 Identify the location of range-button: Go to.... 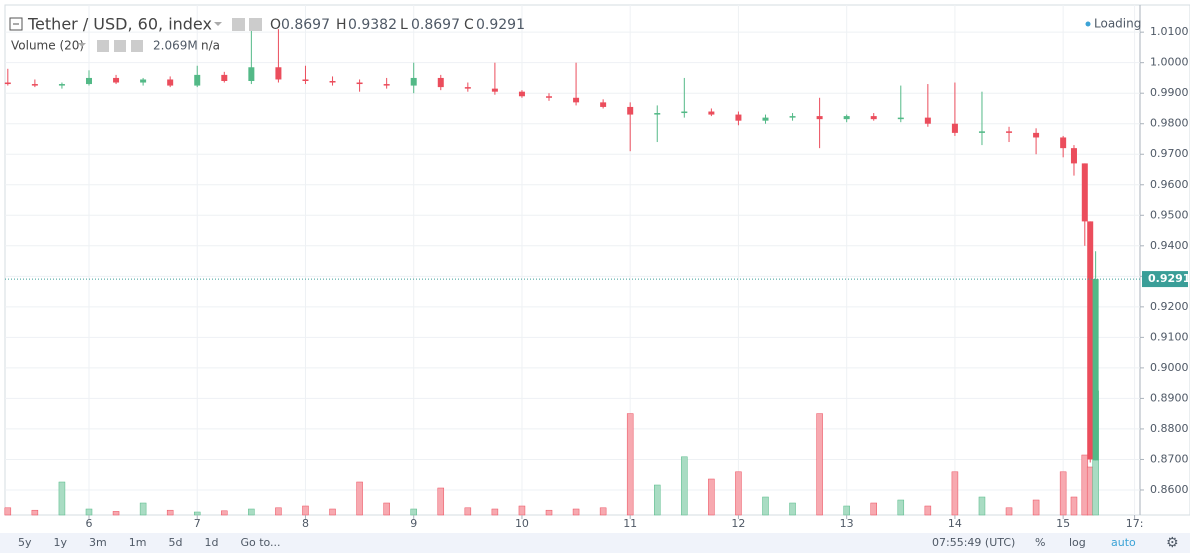
(260, 542).